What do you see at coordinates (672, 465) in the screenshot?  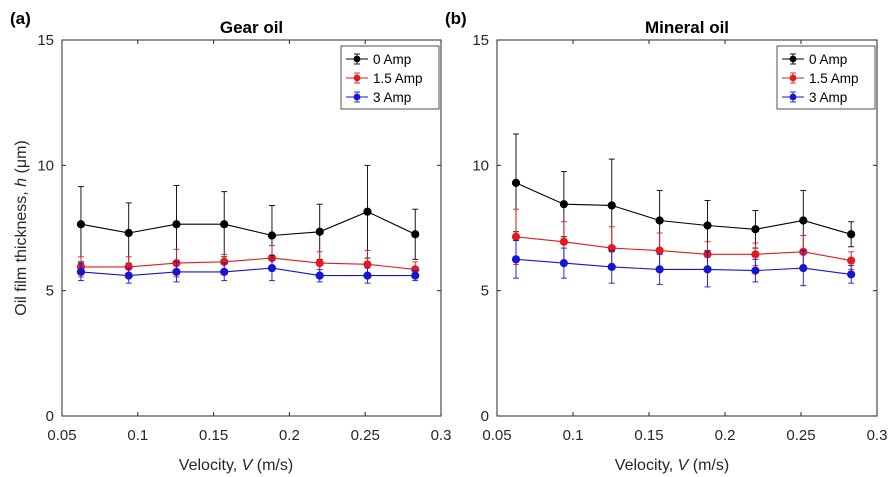 I see `x-axis-label-b: Velocity, V (m/s)` at bounding box center [672, 465].